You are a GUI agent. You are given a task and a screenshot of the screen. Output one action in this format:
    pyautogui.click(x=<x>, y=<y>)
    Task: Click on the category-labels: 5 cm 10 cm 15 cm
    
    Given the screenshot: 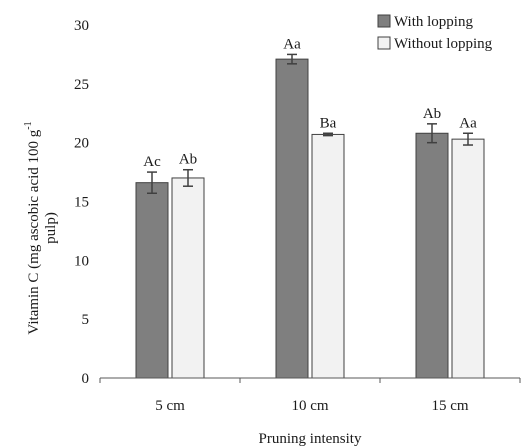 What is the action you would take?
    pyautogui.click(x=312, y=406)
    